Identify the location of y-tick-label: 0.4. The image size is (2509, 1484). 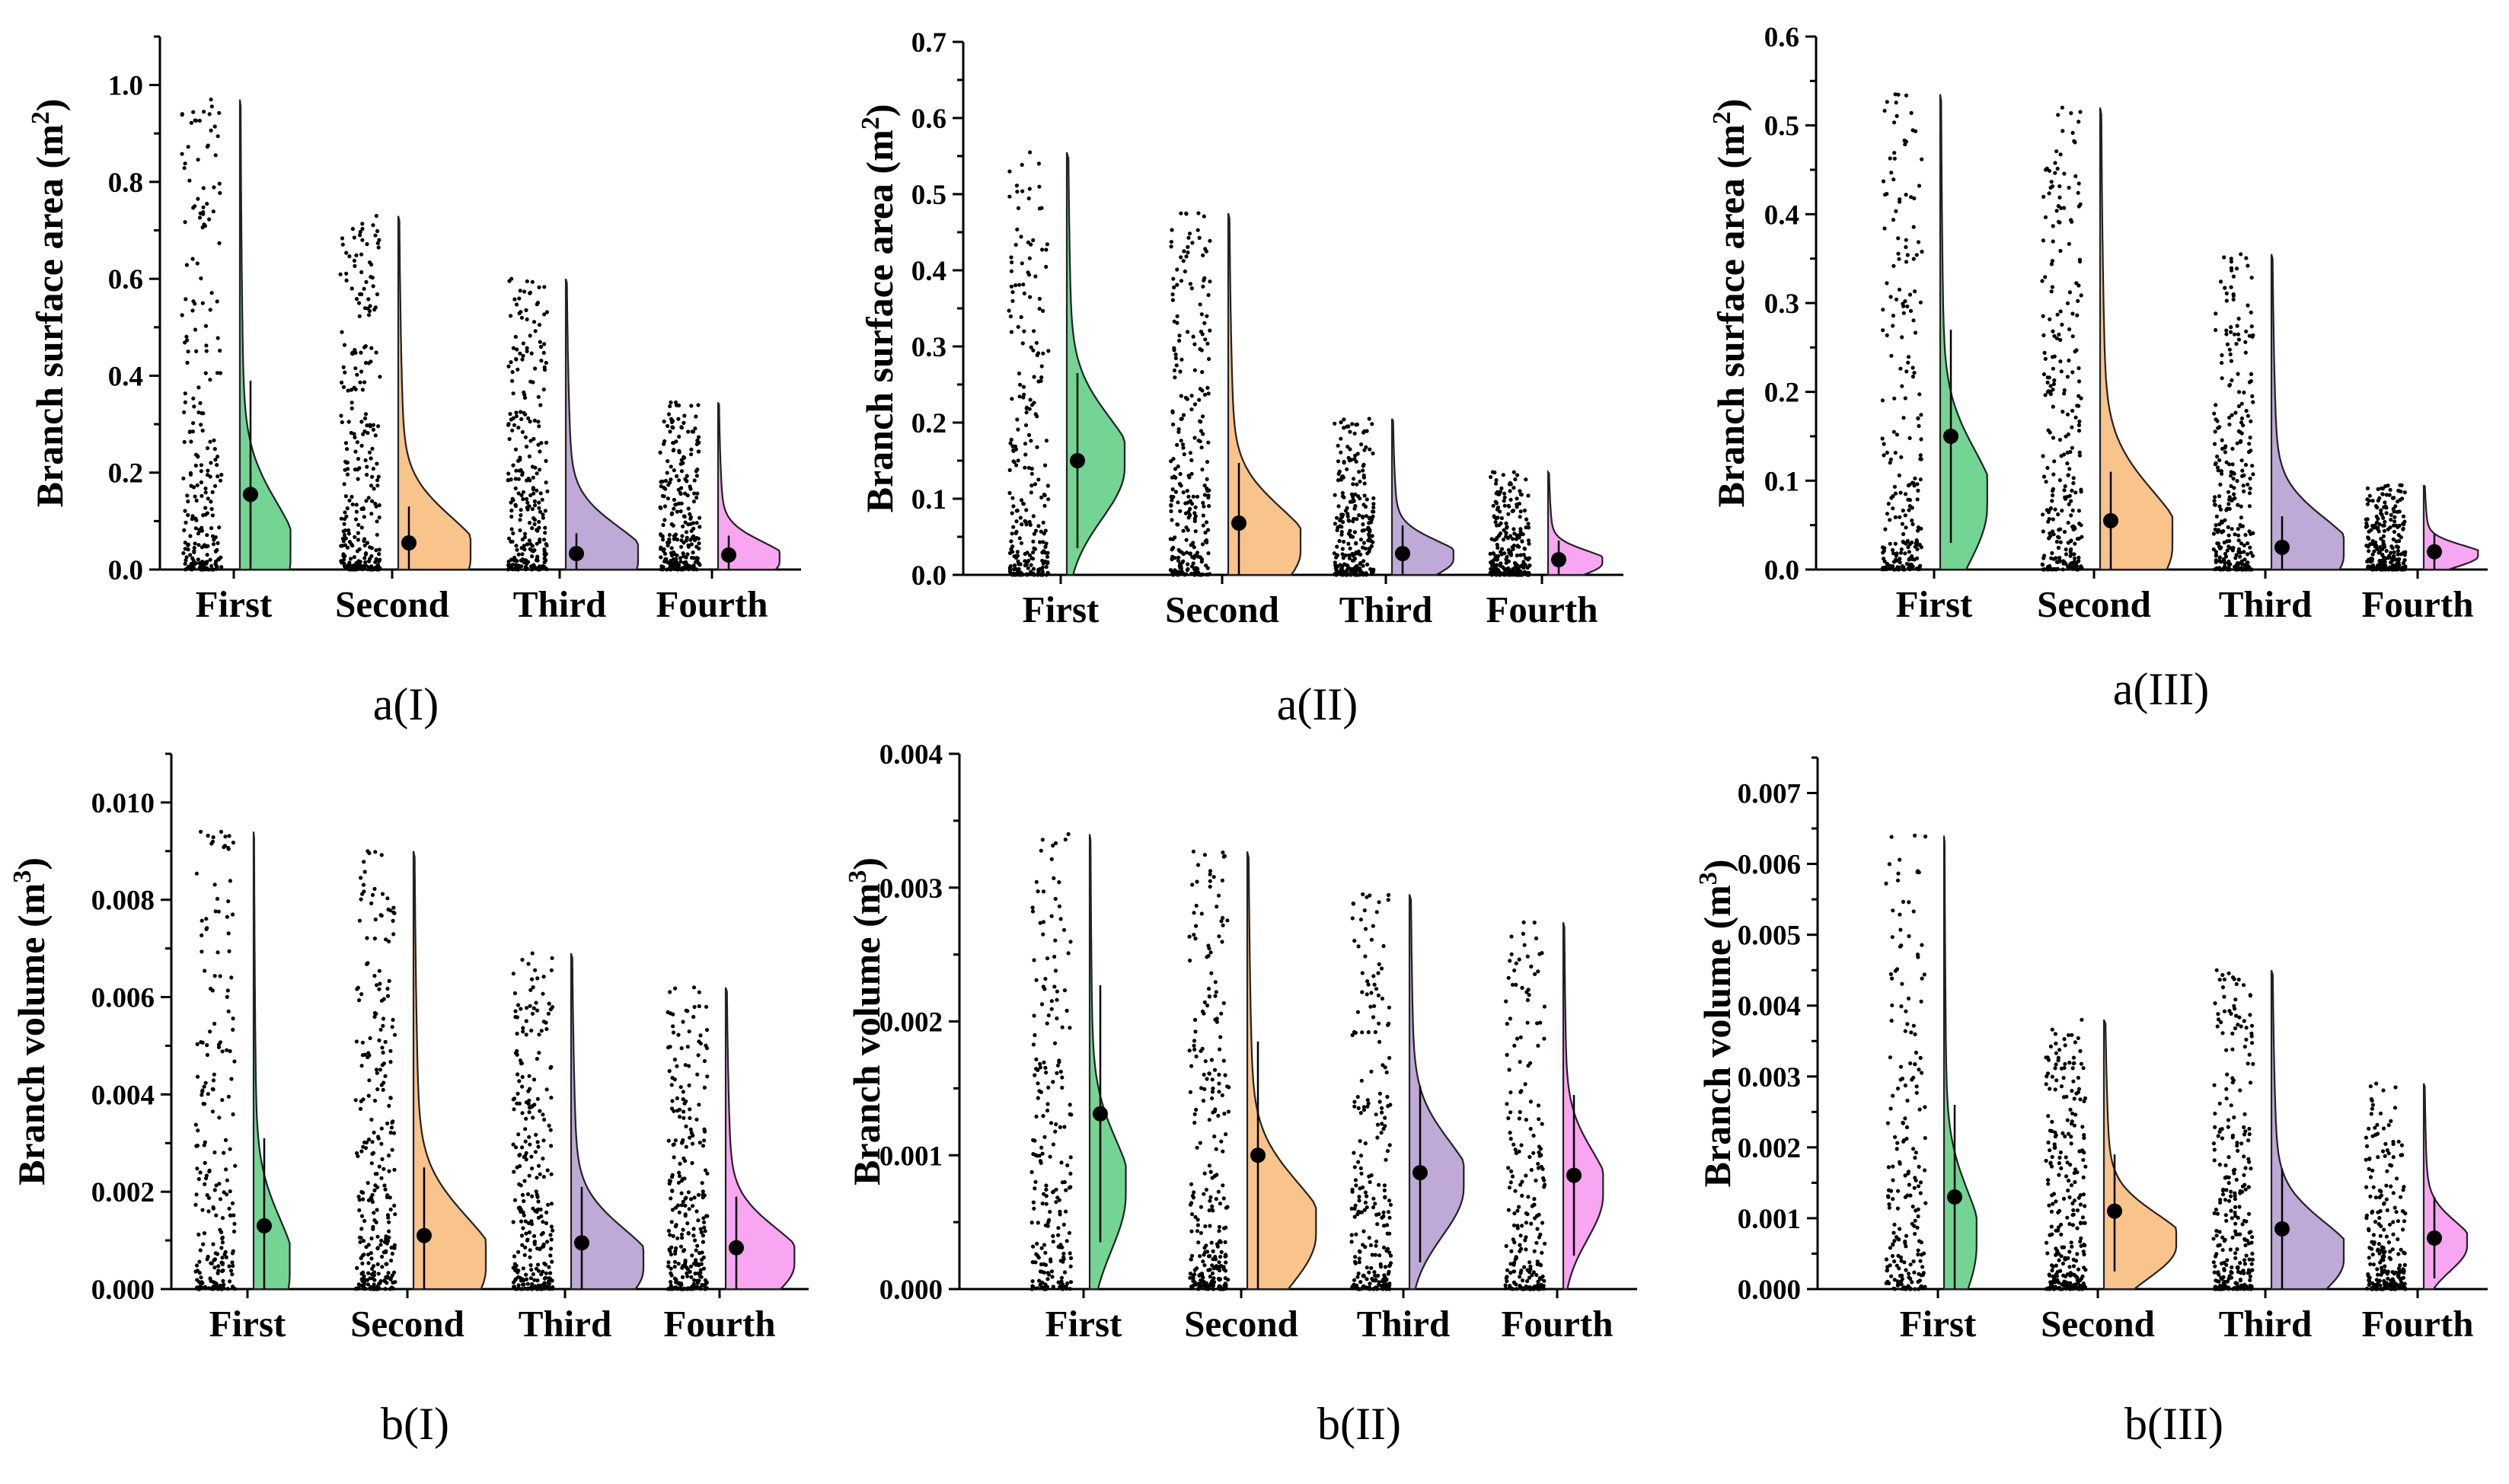
(1781, 215).